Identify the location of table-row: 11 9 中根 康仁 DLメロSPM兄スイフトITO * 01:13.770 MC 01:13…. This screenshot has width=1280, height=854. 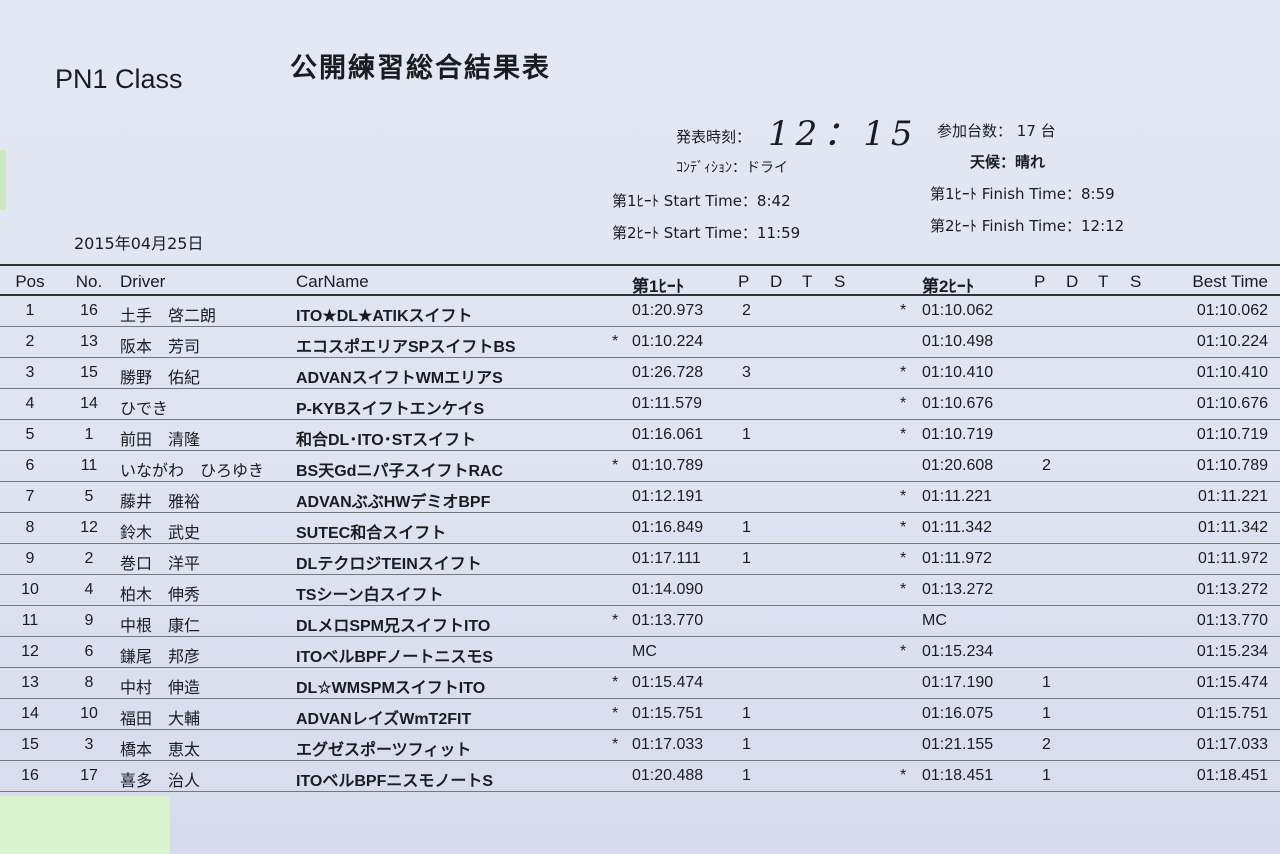
(640, 621).